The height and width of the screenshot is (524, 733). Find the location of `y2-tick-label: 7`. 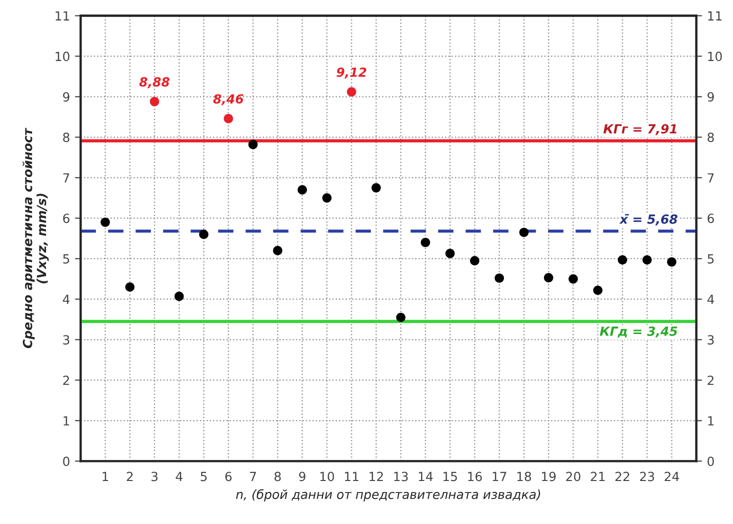

y2-tick-label: 7 is located at coordinates (711, 177).